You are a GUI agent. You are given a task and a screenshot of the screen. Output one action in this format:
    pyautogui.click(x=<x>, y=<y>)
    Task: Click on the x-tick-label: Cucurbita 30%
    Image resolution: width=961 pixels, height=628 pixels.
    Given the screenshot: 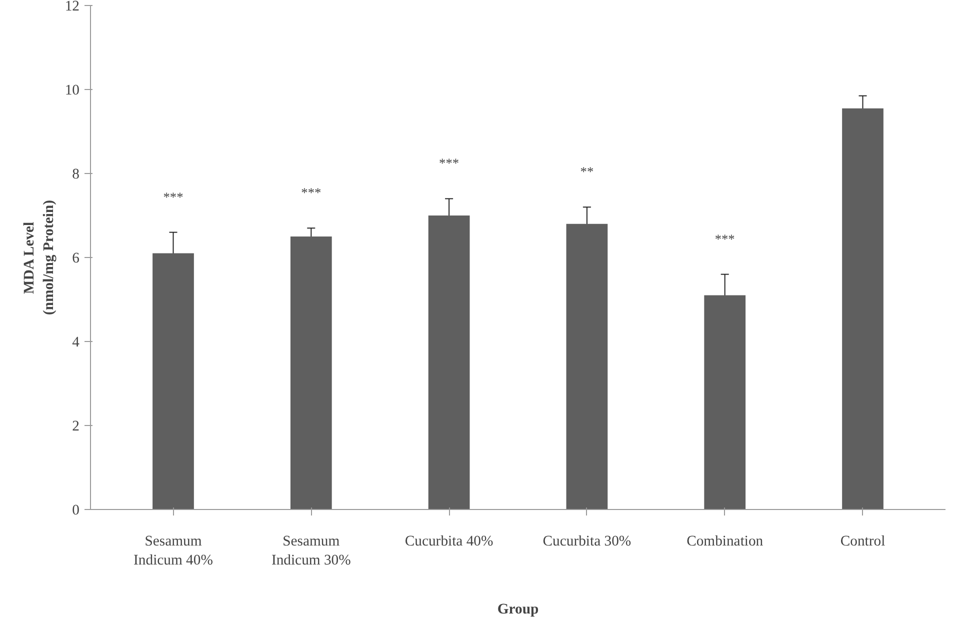 What is the action you would take?
    pyautogui.click(x=587, y=542)
    